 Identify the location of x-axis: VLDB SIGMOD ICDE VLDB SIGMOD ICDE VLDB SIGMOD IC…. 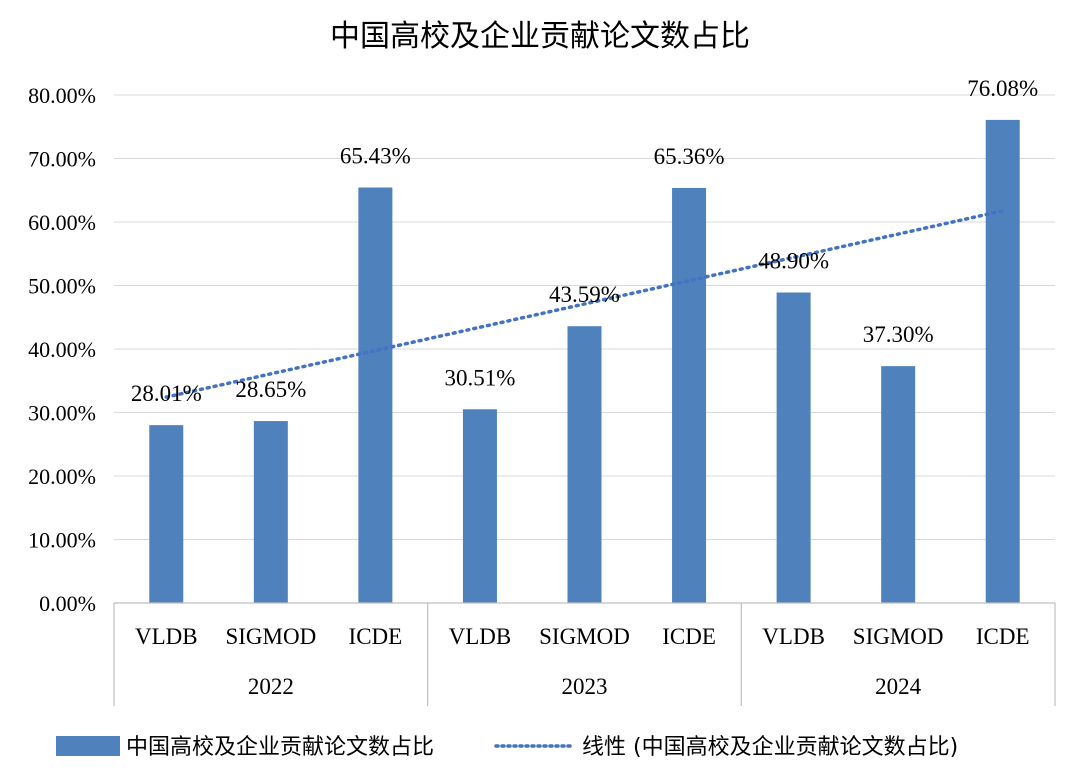
(584, 654).